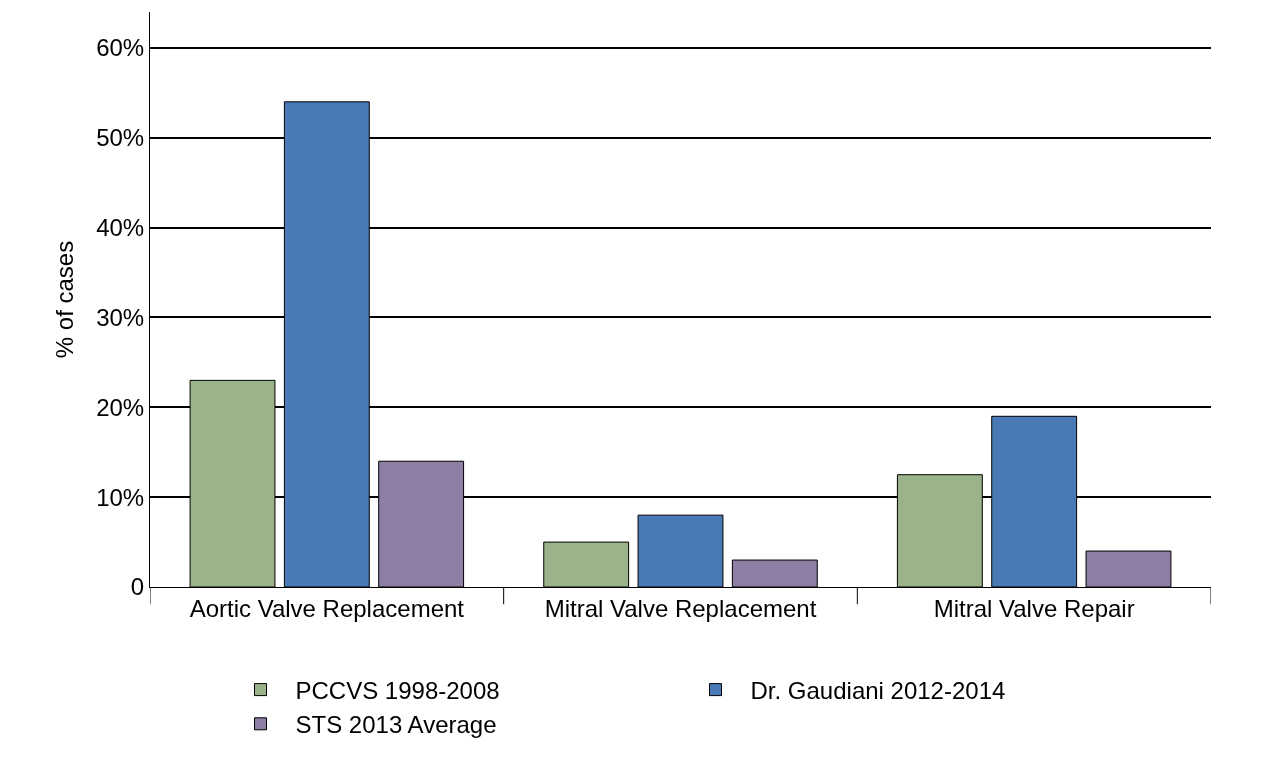  Describe the element at coordinates (120, 317) in the screenshot. I see `y-tick-label: 30%` at that location.